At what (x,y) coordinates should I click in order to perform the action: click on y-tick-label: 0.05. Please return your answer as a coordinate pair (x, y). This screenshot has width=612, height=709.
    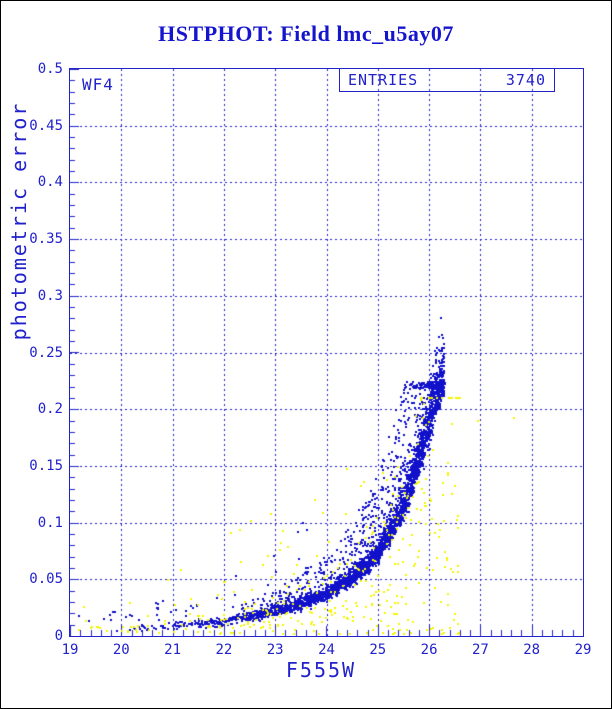
    Looking at the image, I should click on (46, 579).